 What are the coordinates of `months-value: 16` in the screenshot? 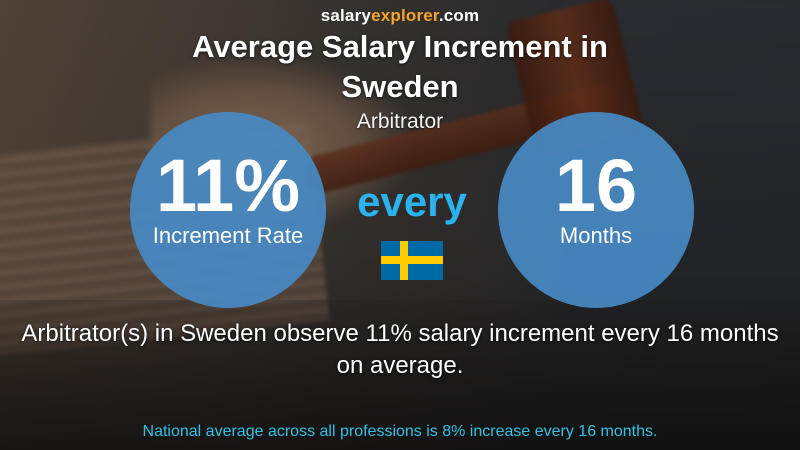 It's located at (596, 185).